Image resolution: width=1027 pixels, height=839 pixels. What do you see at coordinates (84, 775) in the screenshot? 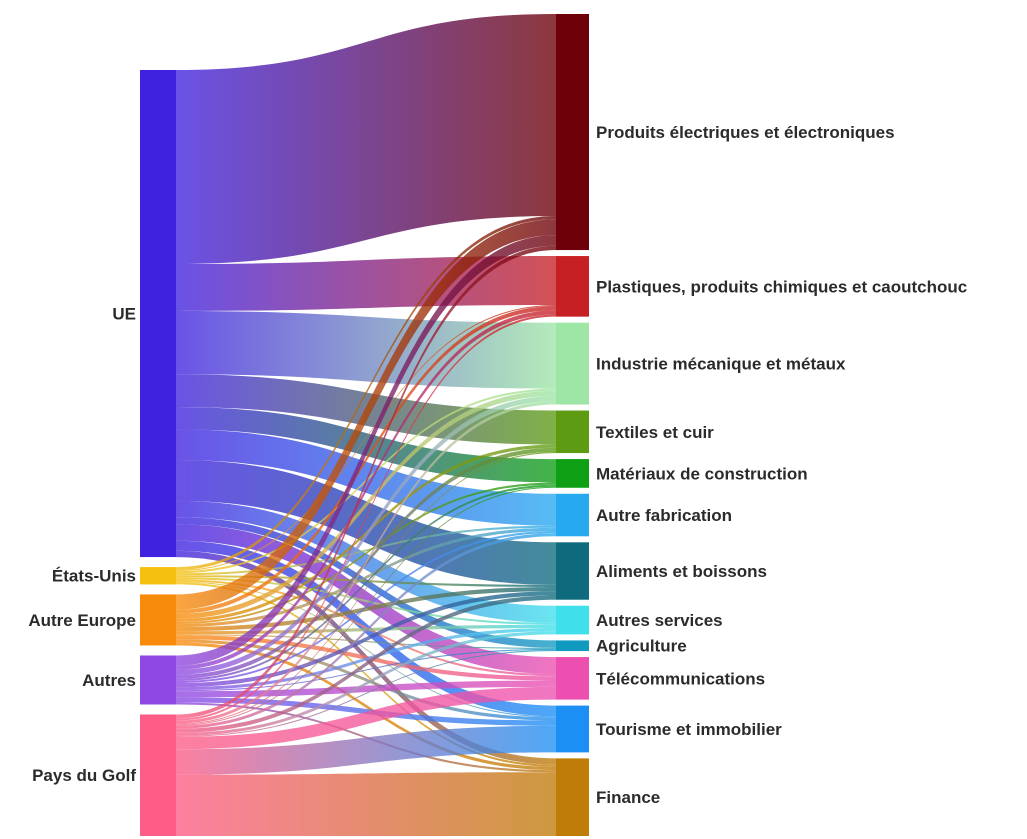
I see `source-label-pg: Pays du Golf` at bounding box center [84, 775].